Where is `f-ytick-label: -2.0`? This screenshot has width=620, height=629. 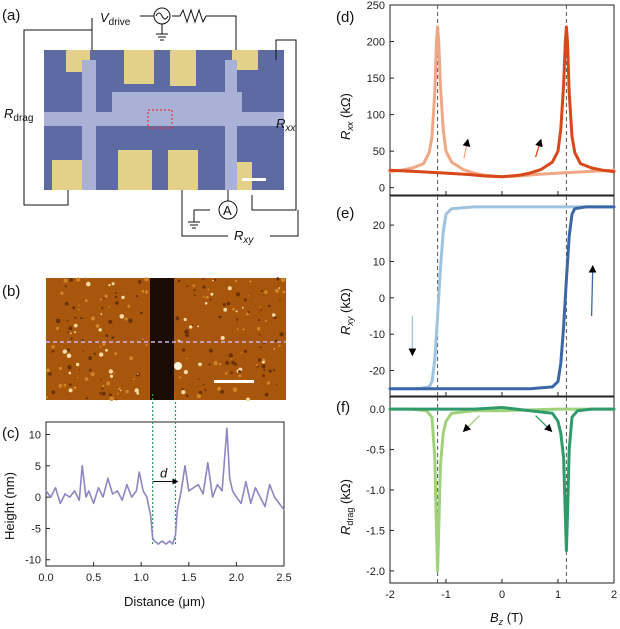
f-ytick-label: -2.0 is located at coordinates (375, 572).